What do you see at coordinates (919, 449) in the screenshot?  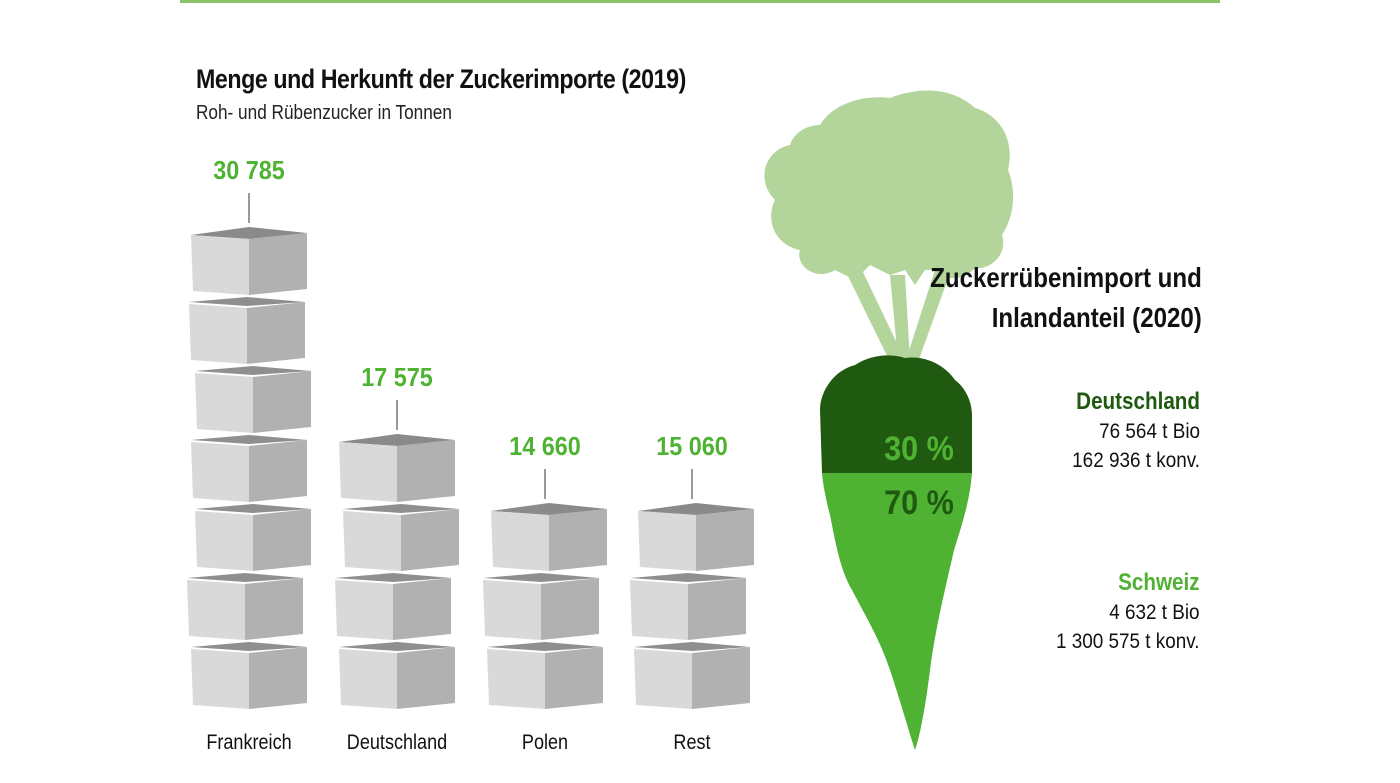 I see `beet-top-share: 30 %` at bounding box center [919, 449].